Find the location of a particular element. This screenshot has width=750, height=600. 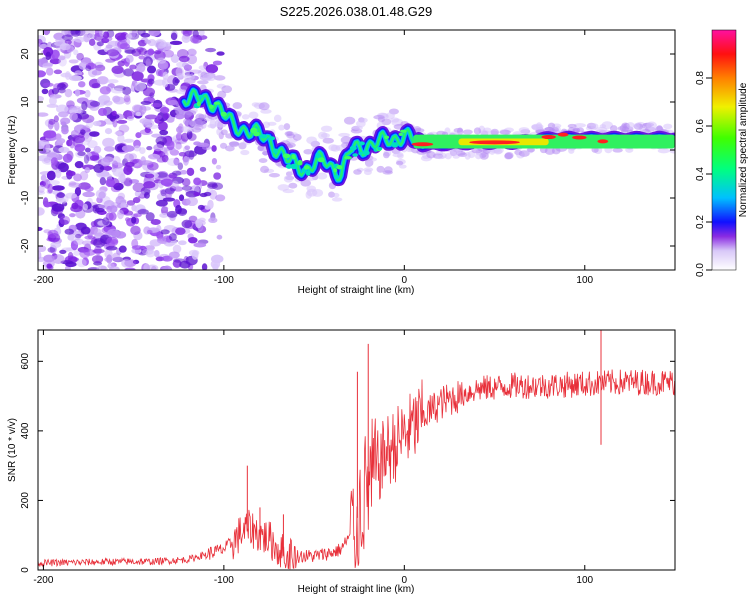

colorbar-tick-label: 0.2 is located at coordinates (700, 222).